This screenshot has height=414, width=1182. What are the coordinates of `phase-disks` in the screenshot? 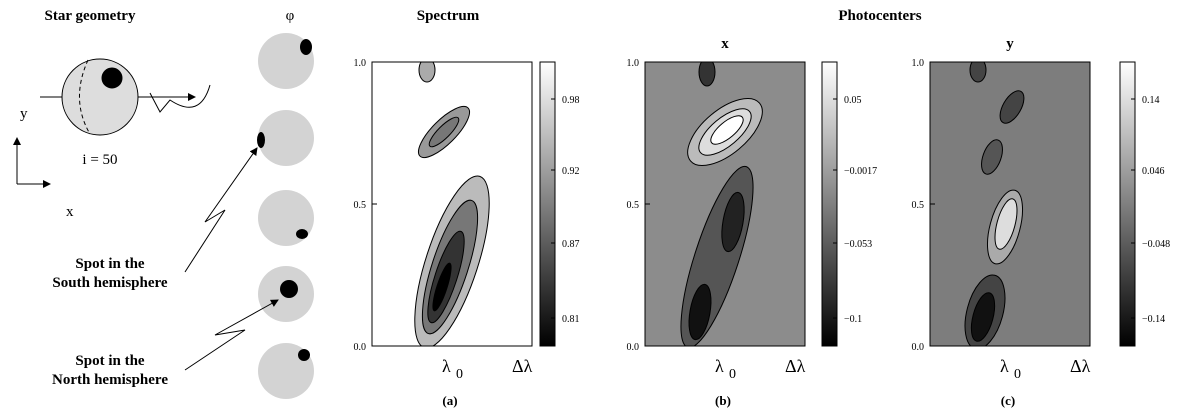 It's located at (285, 216).